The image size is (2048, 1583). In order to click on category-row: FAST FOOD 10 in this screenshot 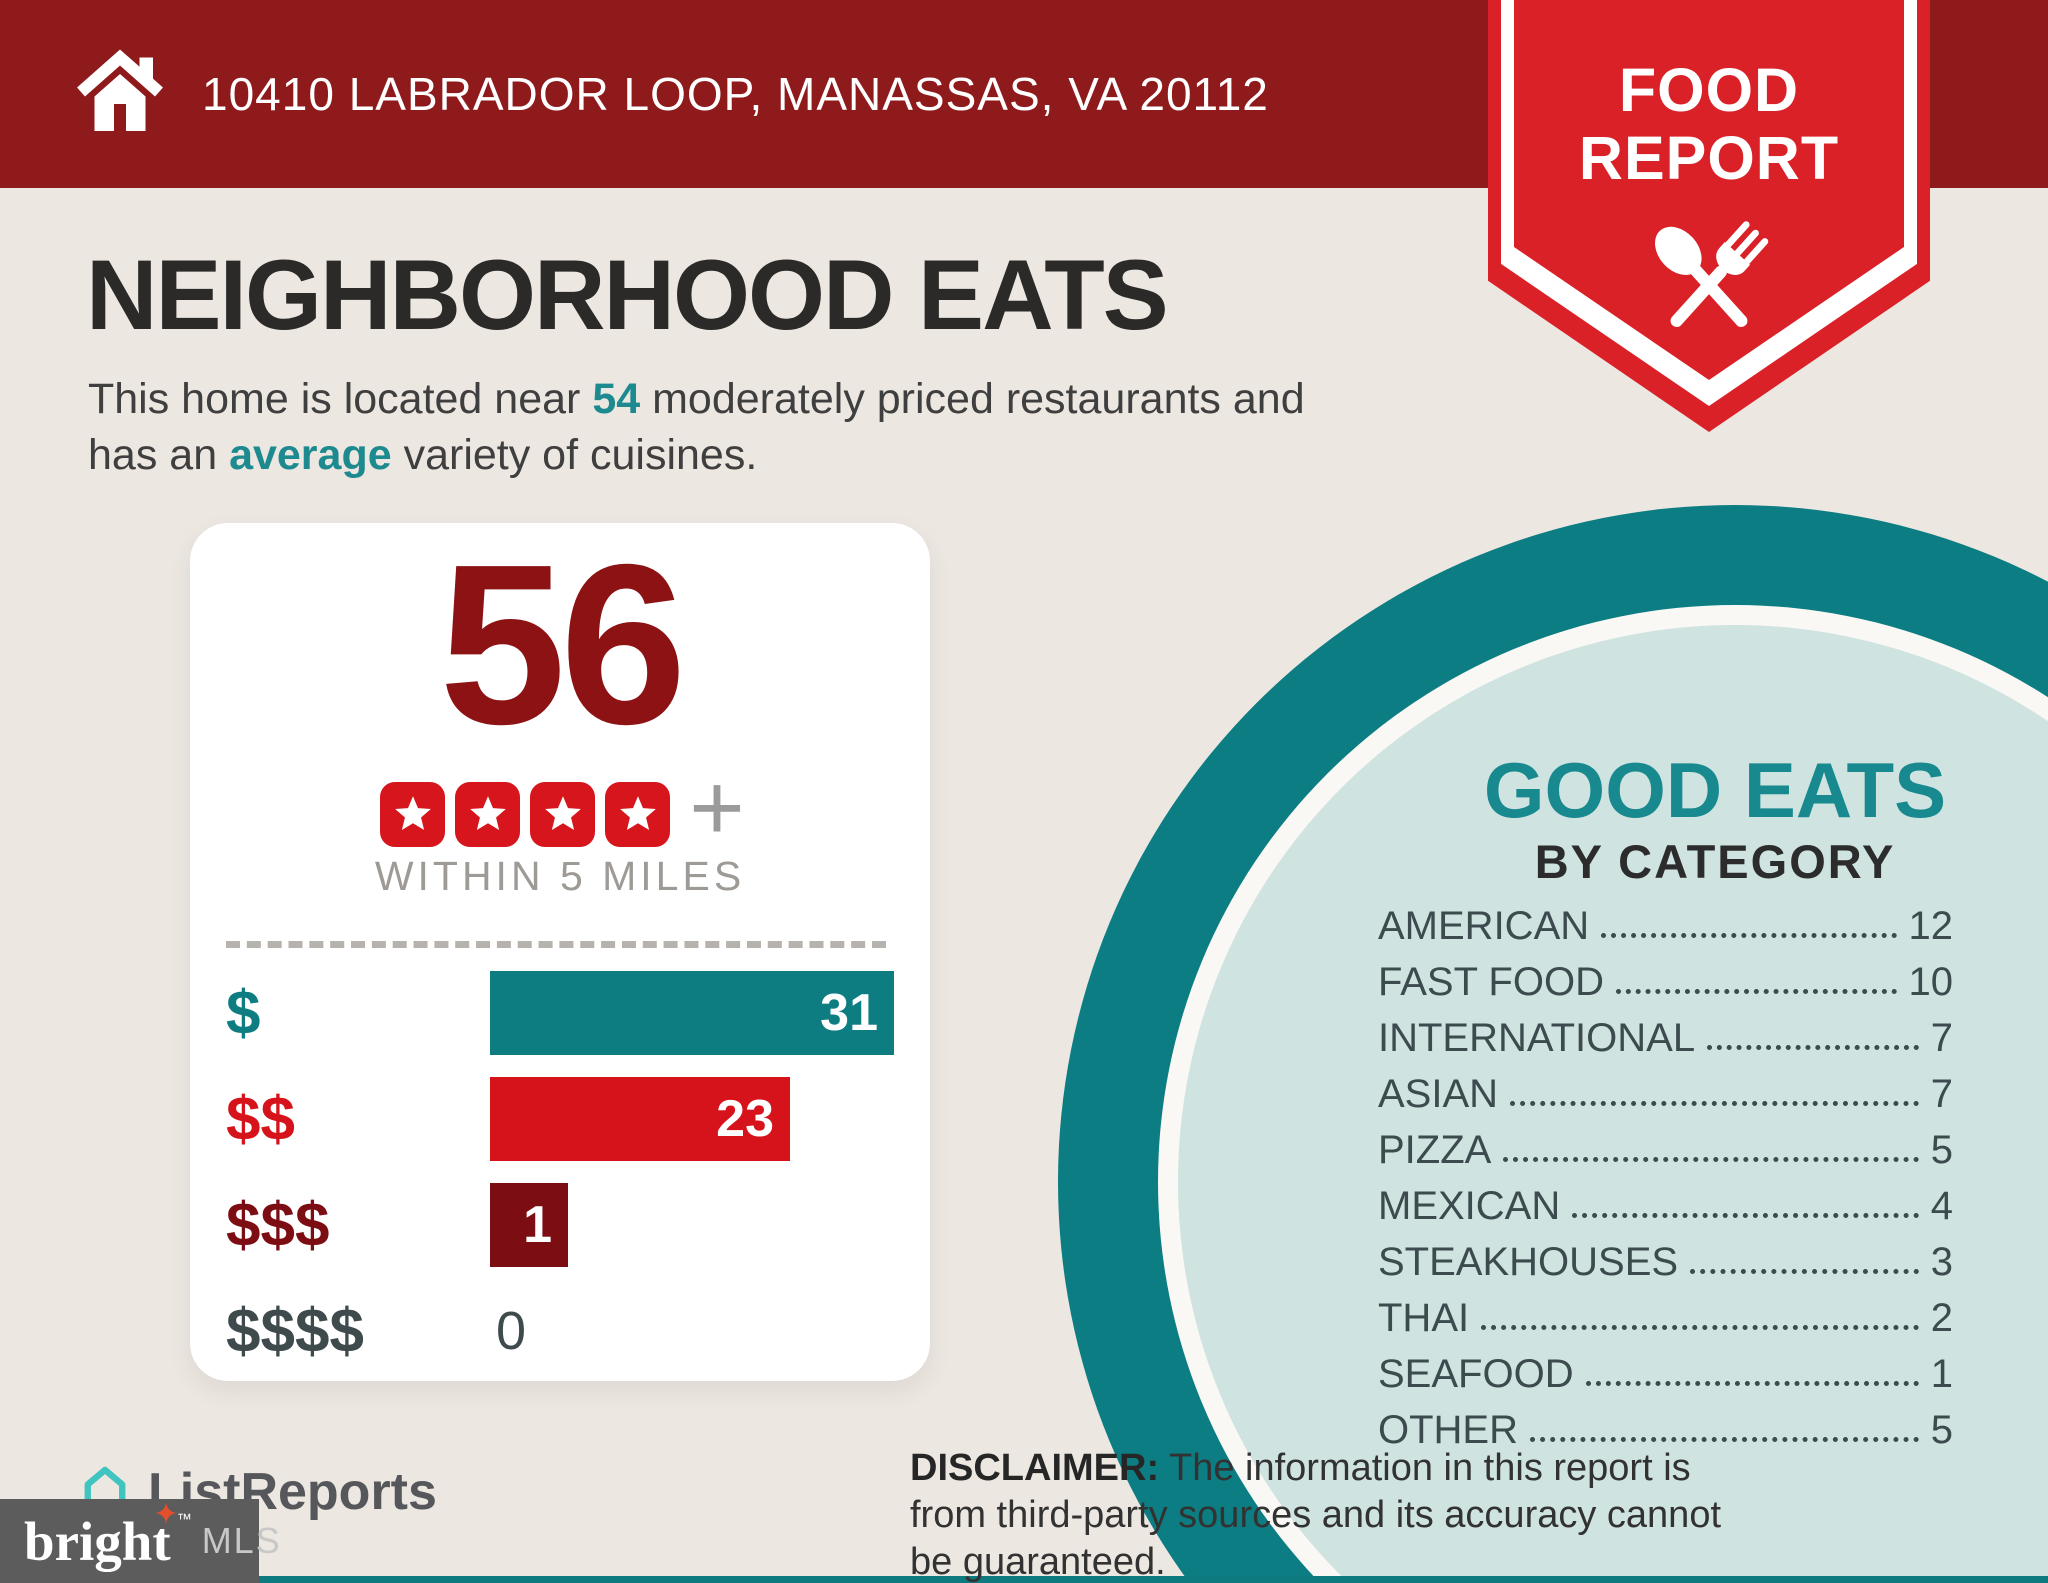, I will do `click(1665, 982)`.